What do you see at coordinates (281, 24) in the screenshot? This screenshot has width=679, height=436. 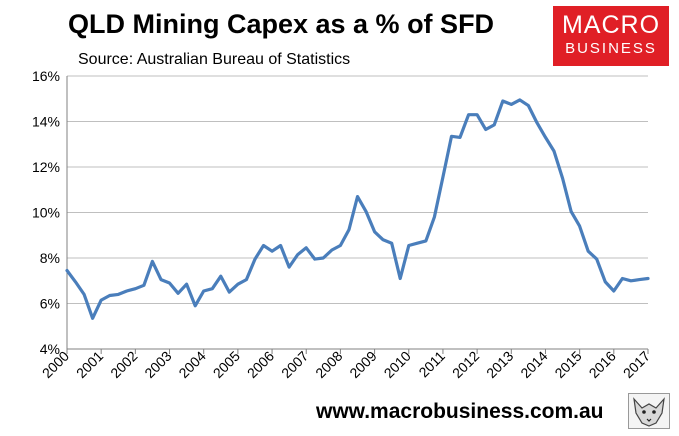 I see `chart-title: QLD Mining Capex as a % of SFD` at bounding box center [281, 24].